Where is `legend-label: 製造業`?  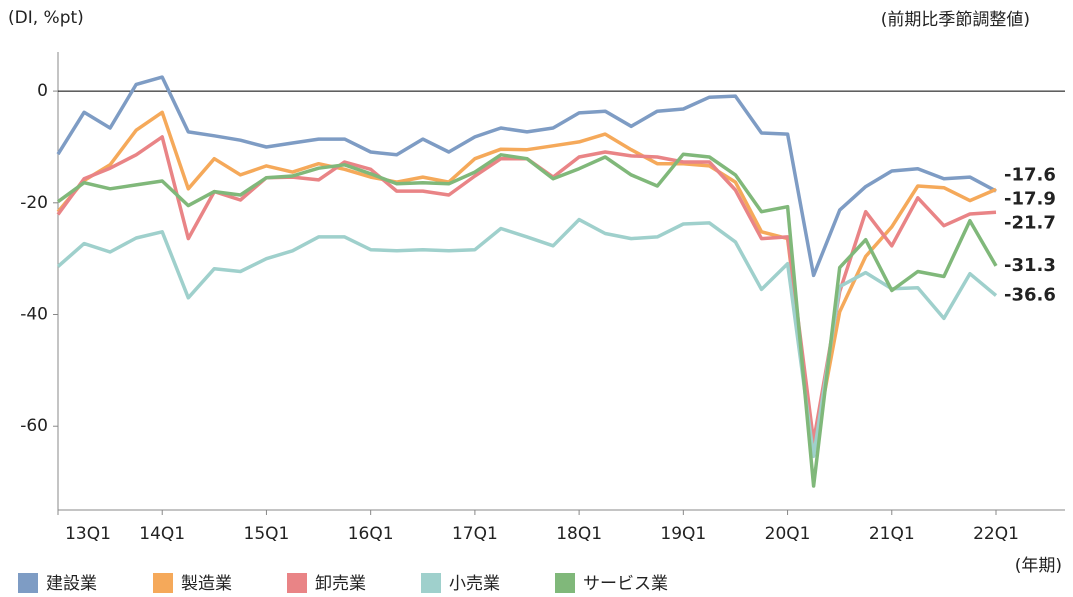 legend-label: 製造業 is located at coordinates (206, 584).